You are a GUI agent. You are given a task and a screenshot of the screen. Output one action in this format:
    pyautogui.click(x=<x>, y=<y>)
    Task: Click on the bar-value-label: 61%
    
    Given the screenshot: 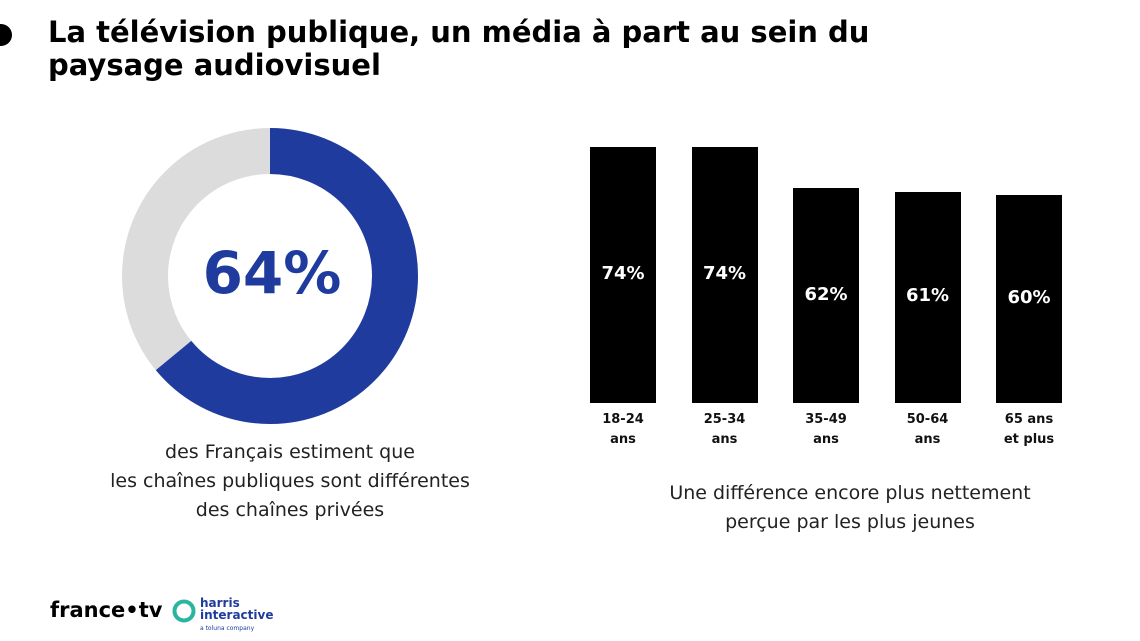 What is the action you would take?
    pyautogui.click(x=927, y=296)
    